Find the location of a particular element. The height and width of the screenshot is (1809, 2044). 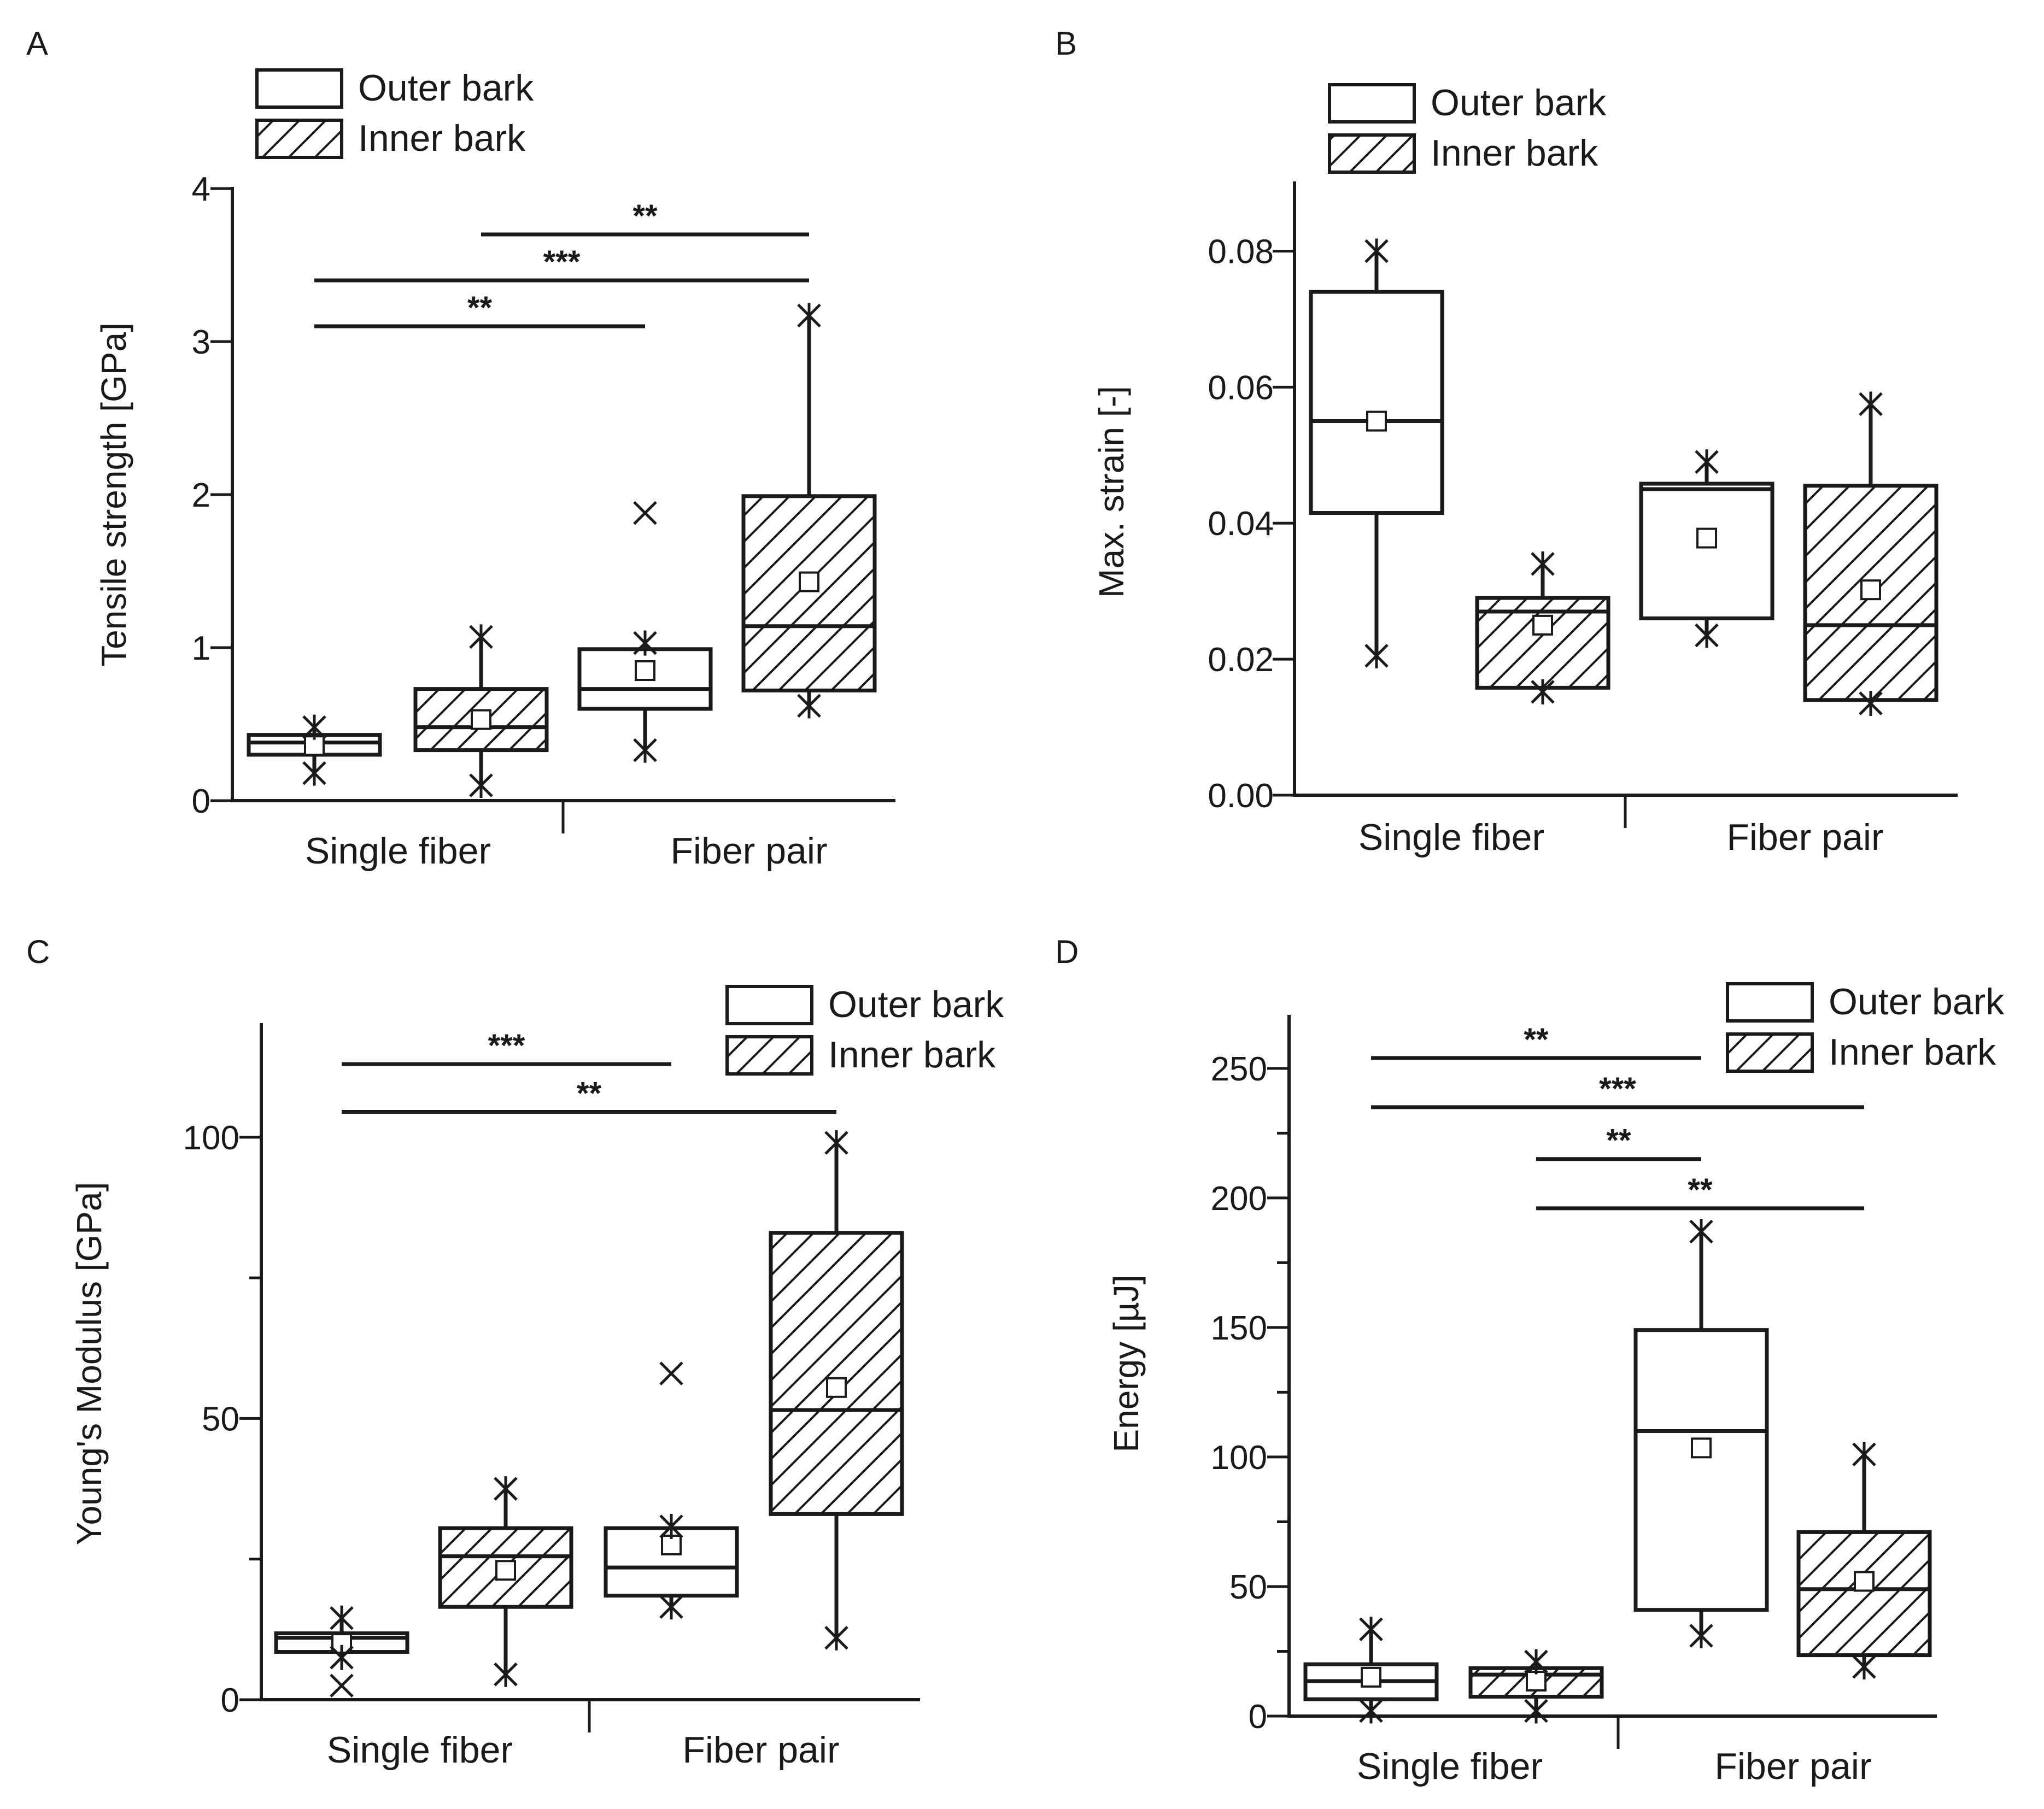

y-tick-label: 0.06 is located at coordinates (1241, 388).